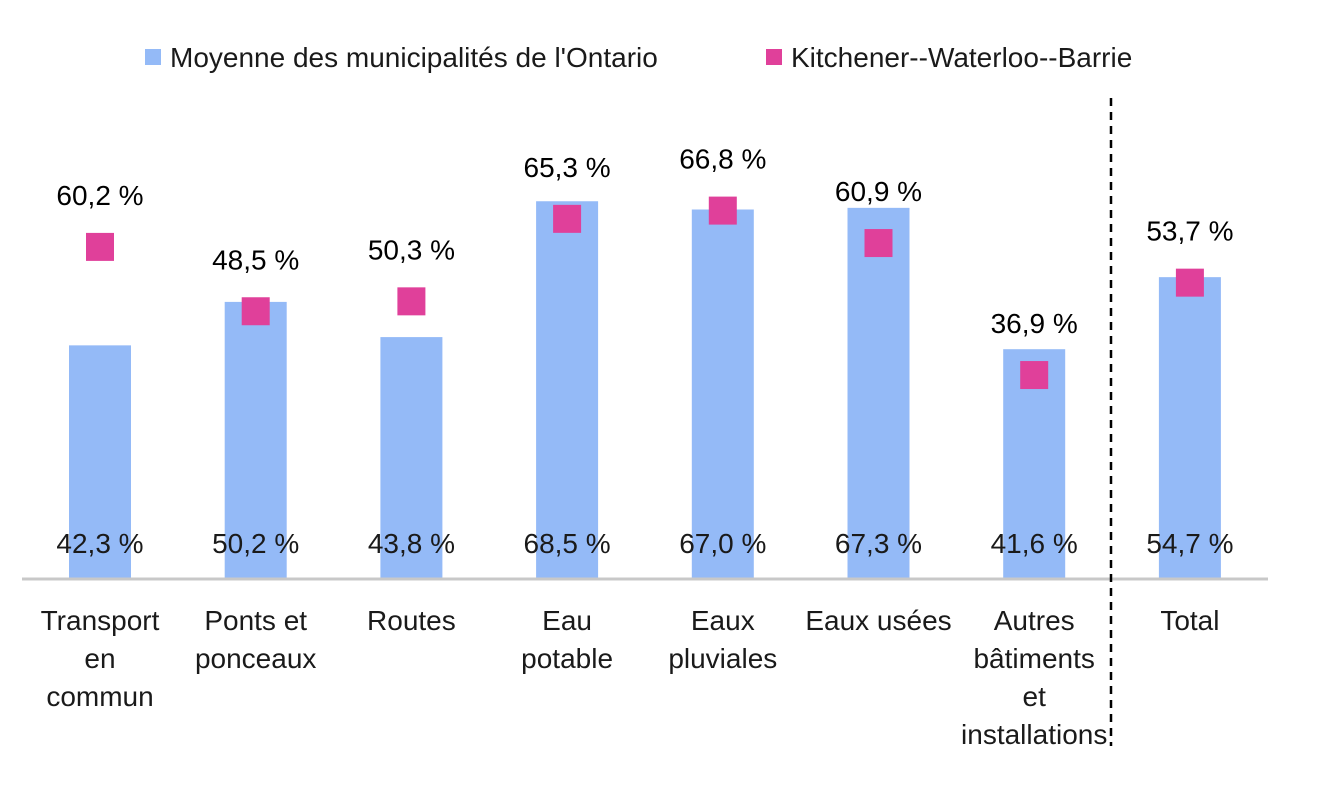  Describe the element at coordinates (1189, 543) in the screenshot. I see `bar-value-label: 54,7 %` at that location.